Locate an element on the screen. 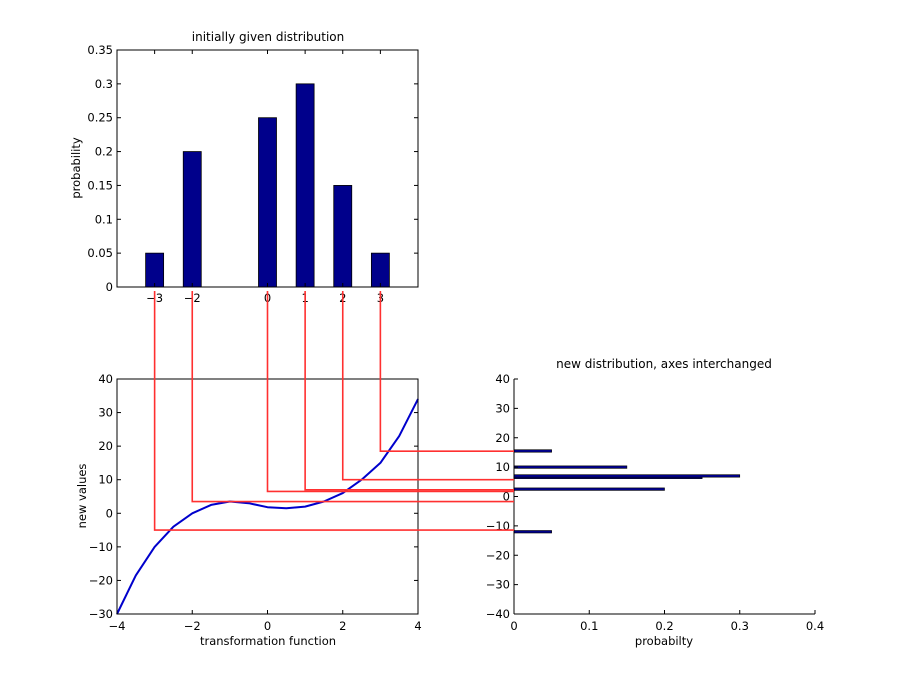 The width and height of the screenshot is (900, 695). top-ytick-label: 0.15 is located at coordinates (100, 185).